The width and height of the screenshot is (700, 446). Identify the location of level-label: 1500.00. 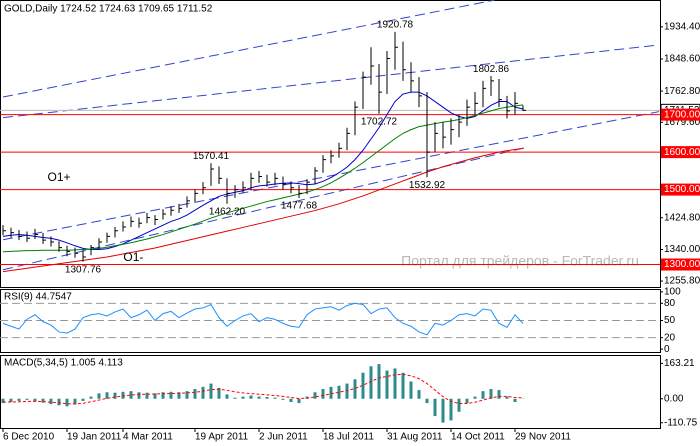
(682, 189).